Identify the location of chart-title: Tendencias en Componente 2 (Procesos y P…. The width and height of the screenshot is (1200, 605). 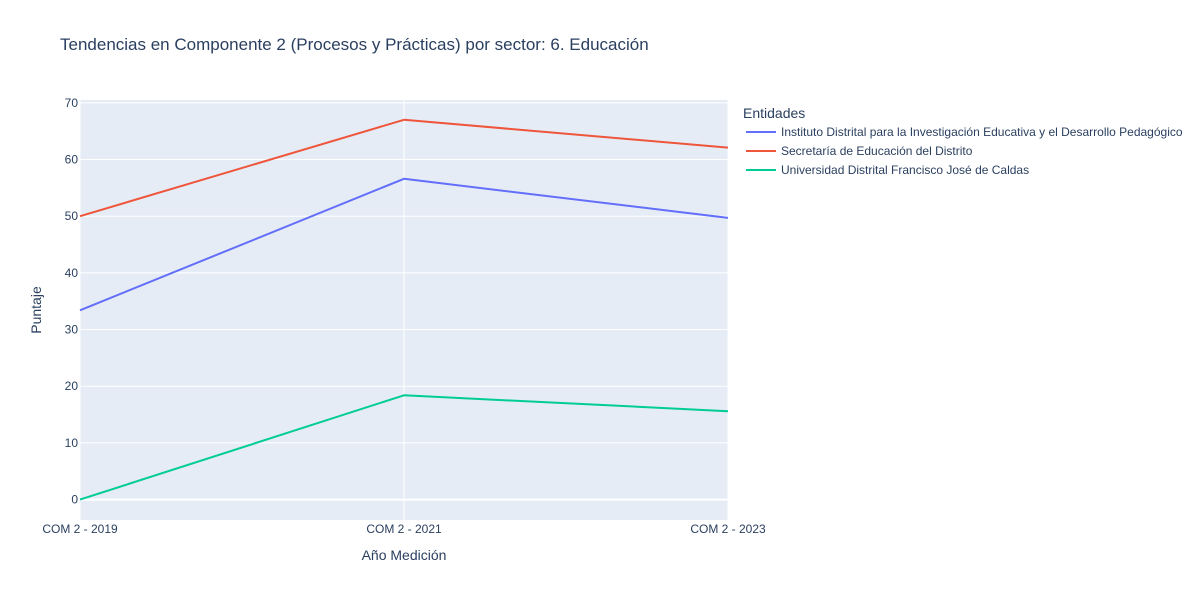
(354, 44).